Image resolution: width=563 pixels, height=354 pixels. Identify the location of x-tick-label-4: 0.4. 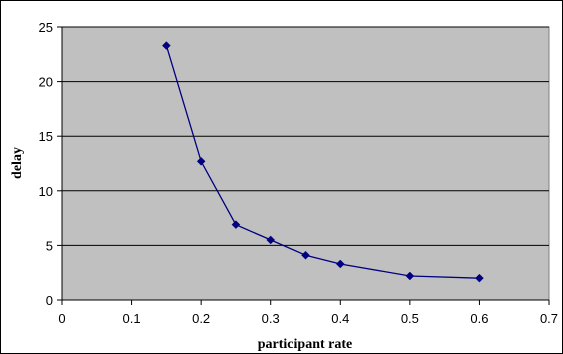
(340, 318).